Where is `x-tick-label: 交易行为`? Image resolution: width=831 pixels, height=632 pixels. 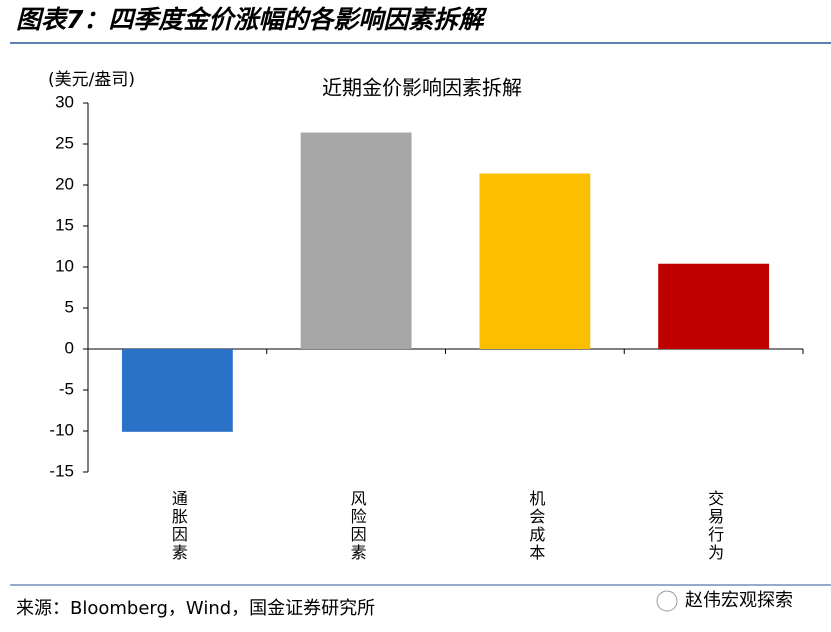 x-tick-label: 交易行为 is located at coordinates (714, 526).